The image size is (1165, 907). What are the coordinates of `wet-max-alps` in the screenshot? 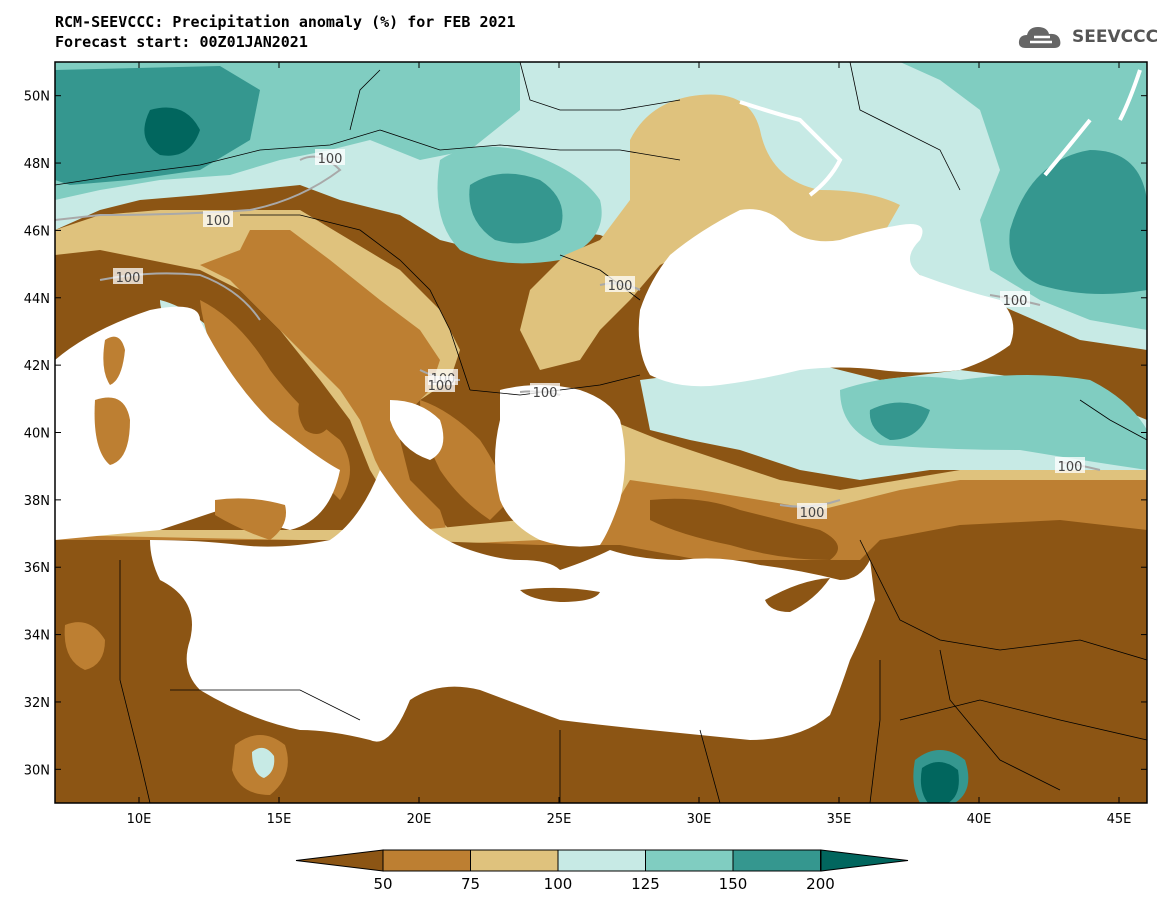 It's located at (172, 131).